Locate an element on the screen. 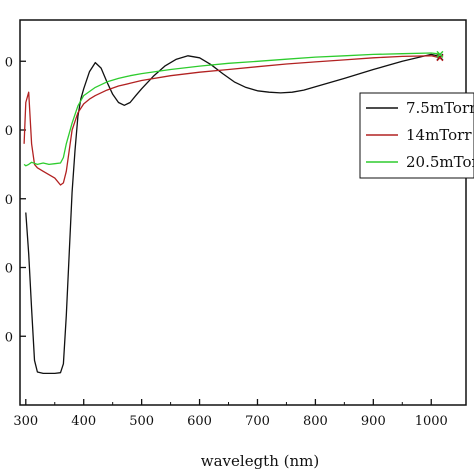 The height and width of the screenshot is (474, 474). x-tick-label: 400 is located at coordinates (83, 421).